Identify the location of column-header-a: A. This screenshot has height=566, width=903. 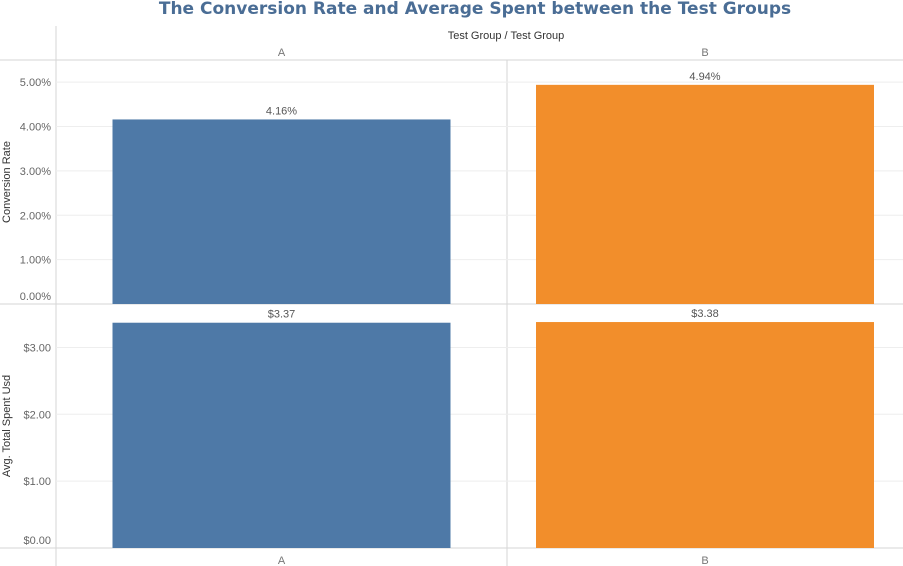
(282, 53).